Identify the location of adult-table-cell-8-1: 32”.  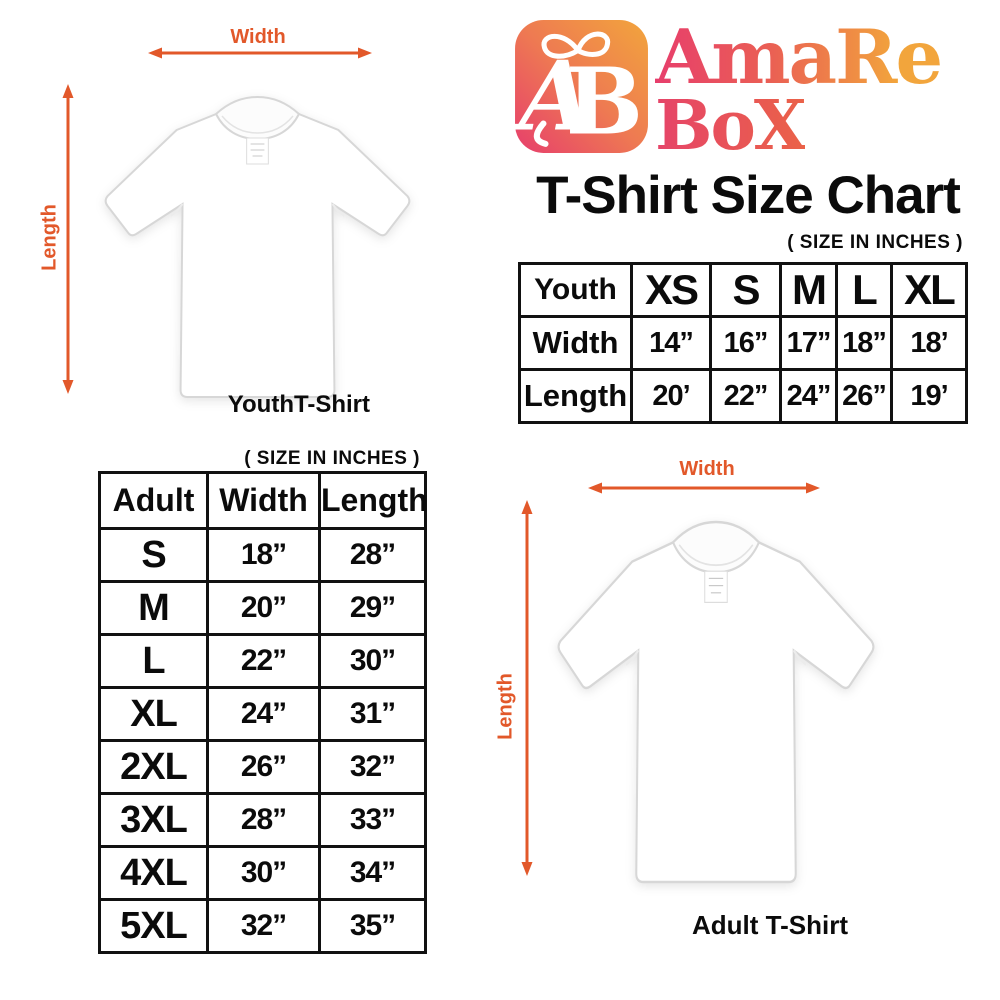
(263, 926).